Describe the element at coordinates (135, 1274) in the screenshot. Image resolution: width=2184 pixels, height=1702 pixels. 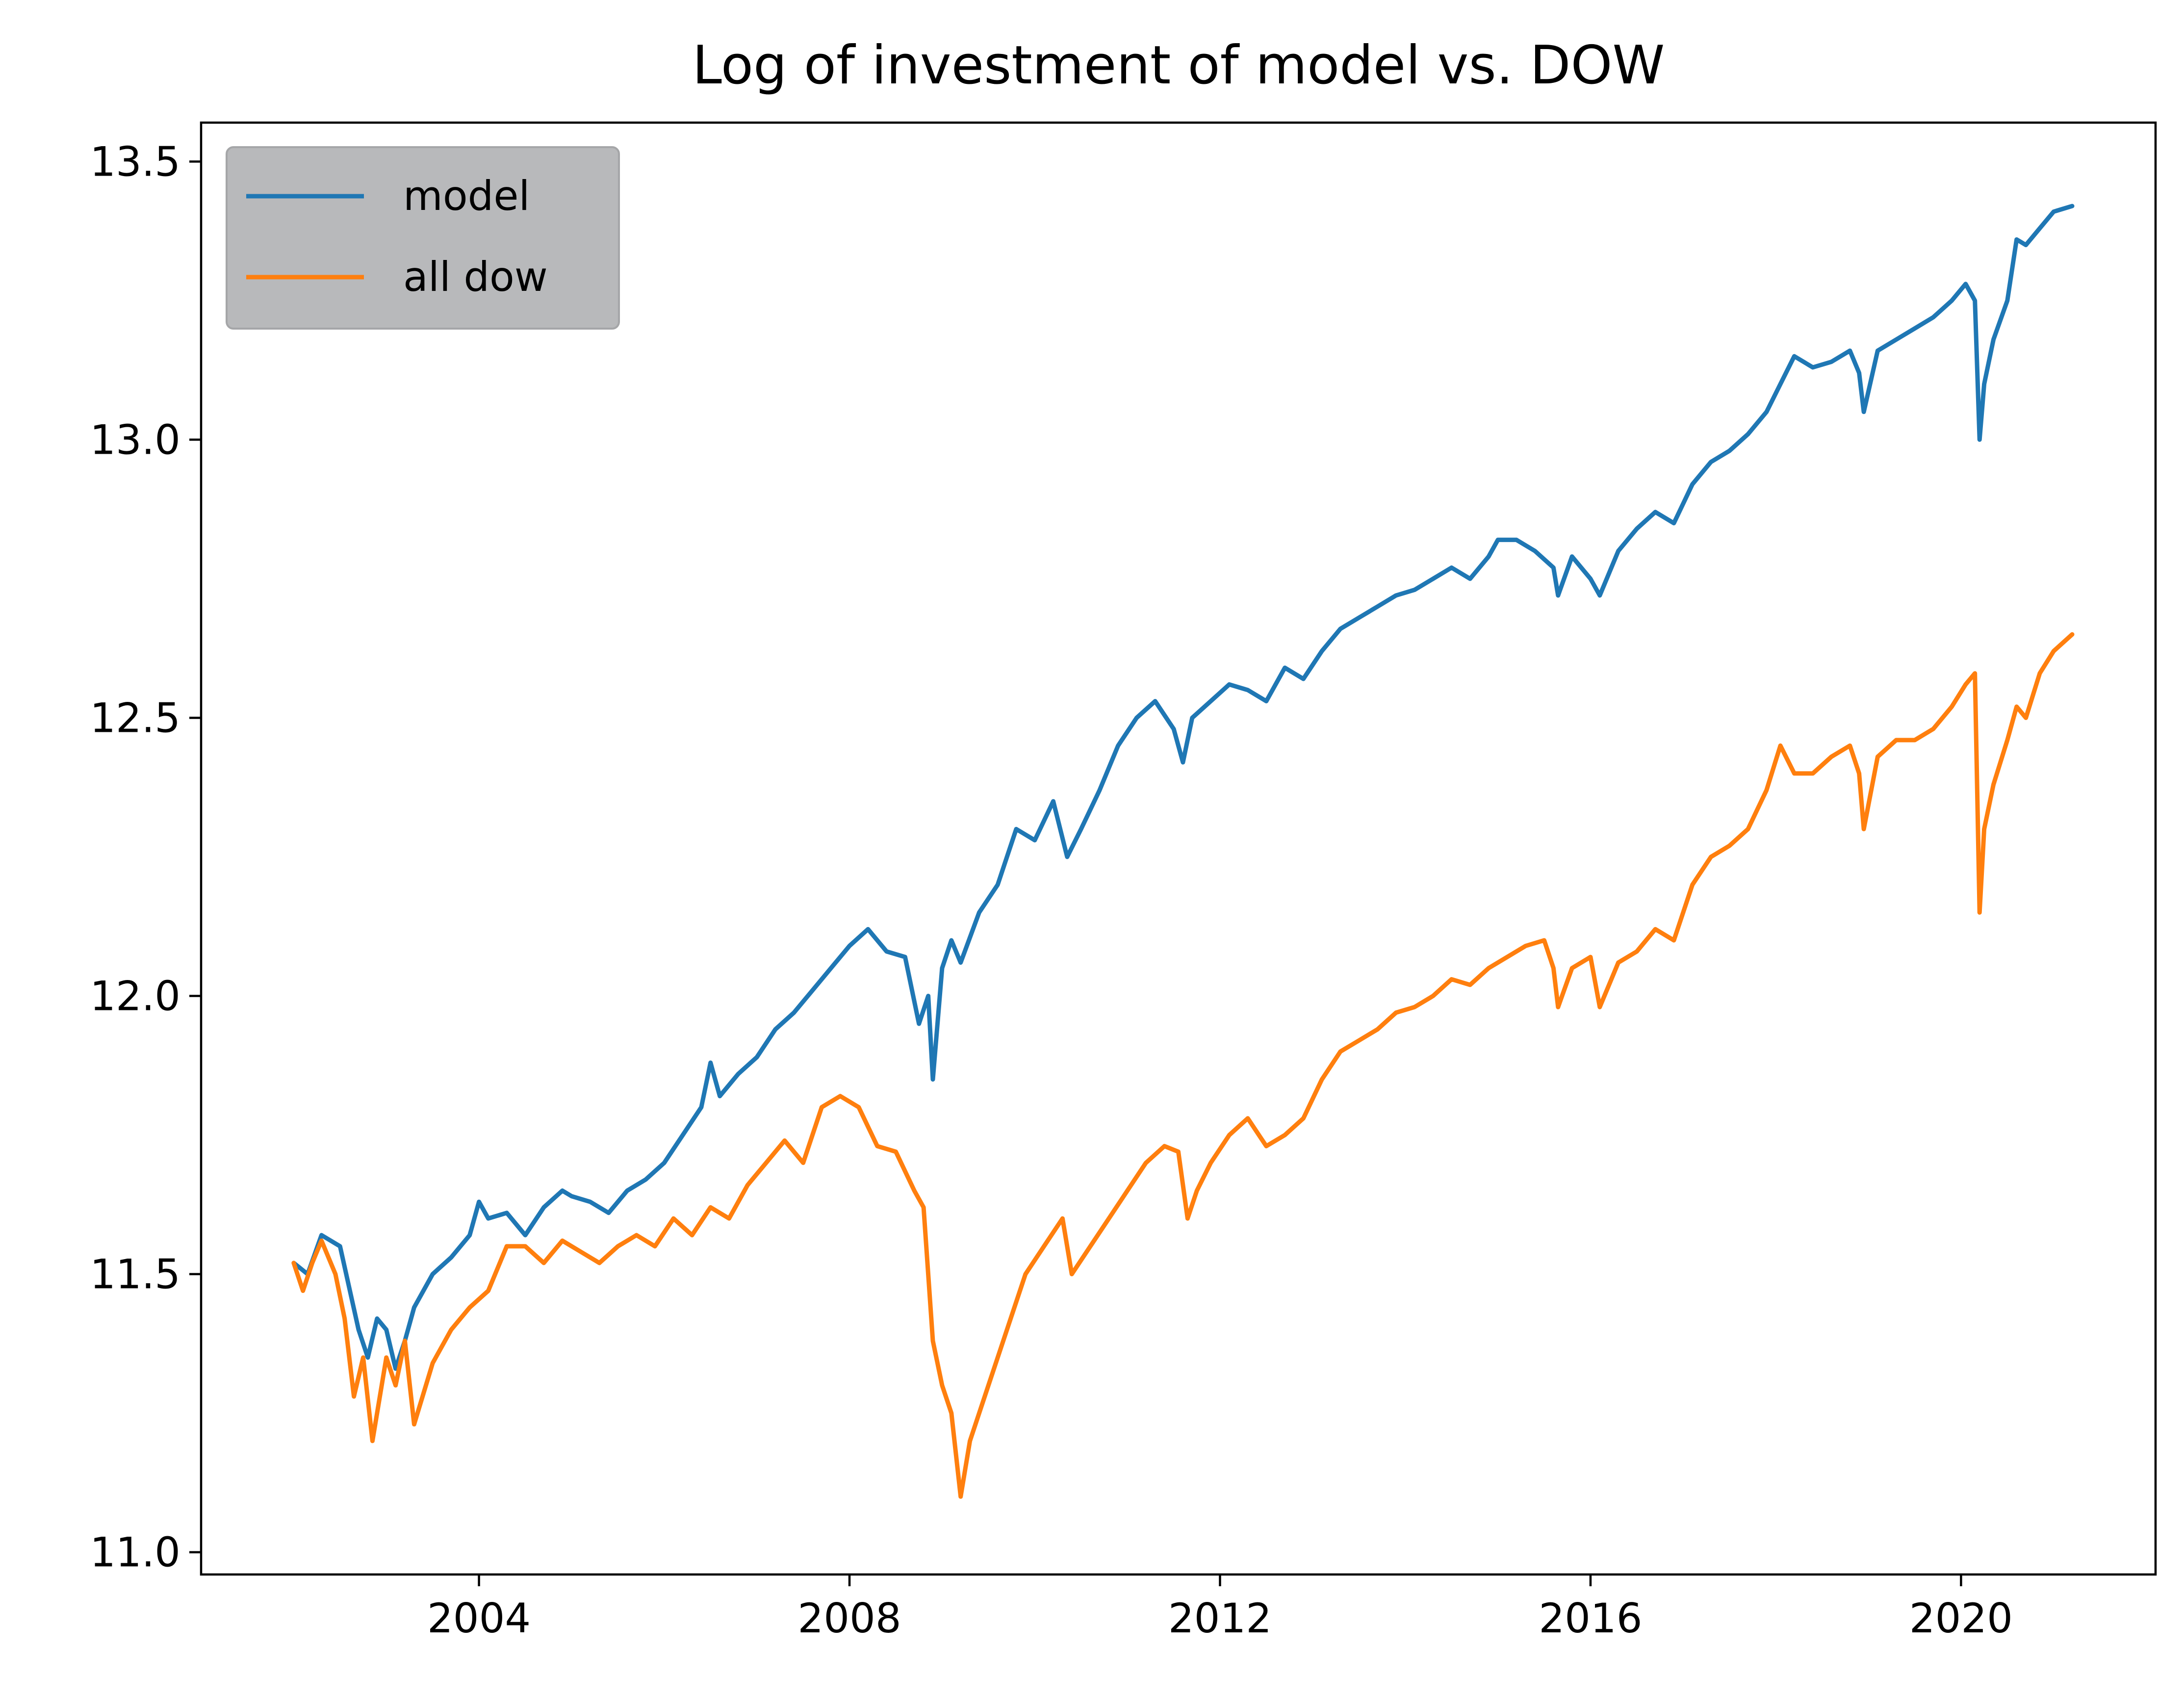
I see `y-tick-label: 11.5` at that location.